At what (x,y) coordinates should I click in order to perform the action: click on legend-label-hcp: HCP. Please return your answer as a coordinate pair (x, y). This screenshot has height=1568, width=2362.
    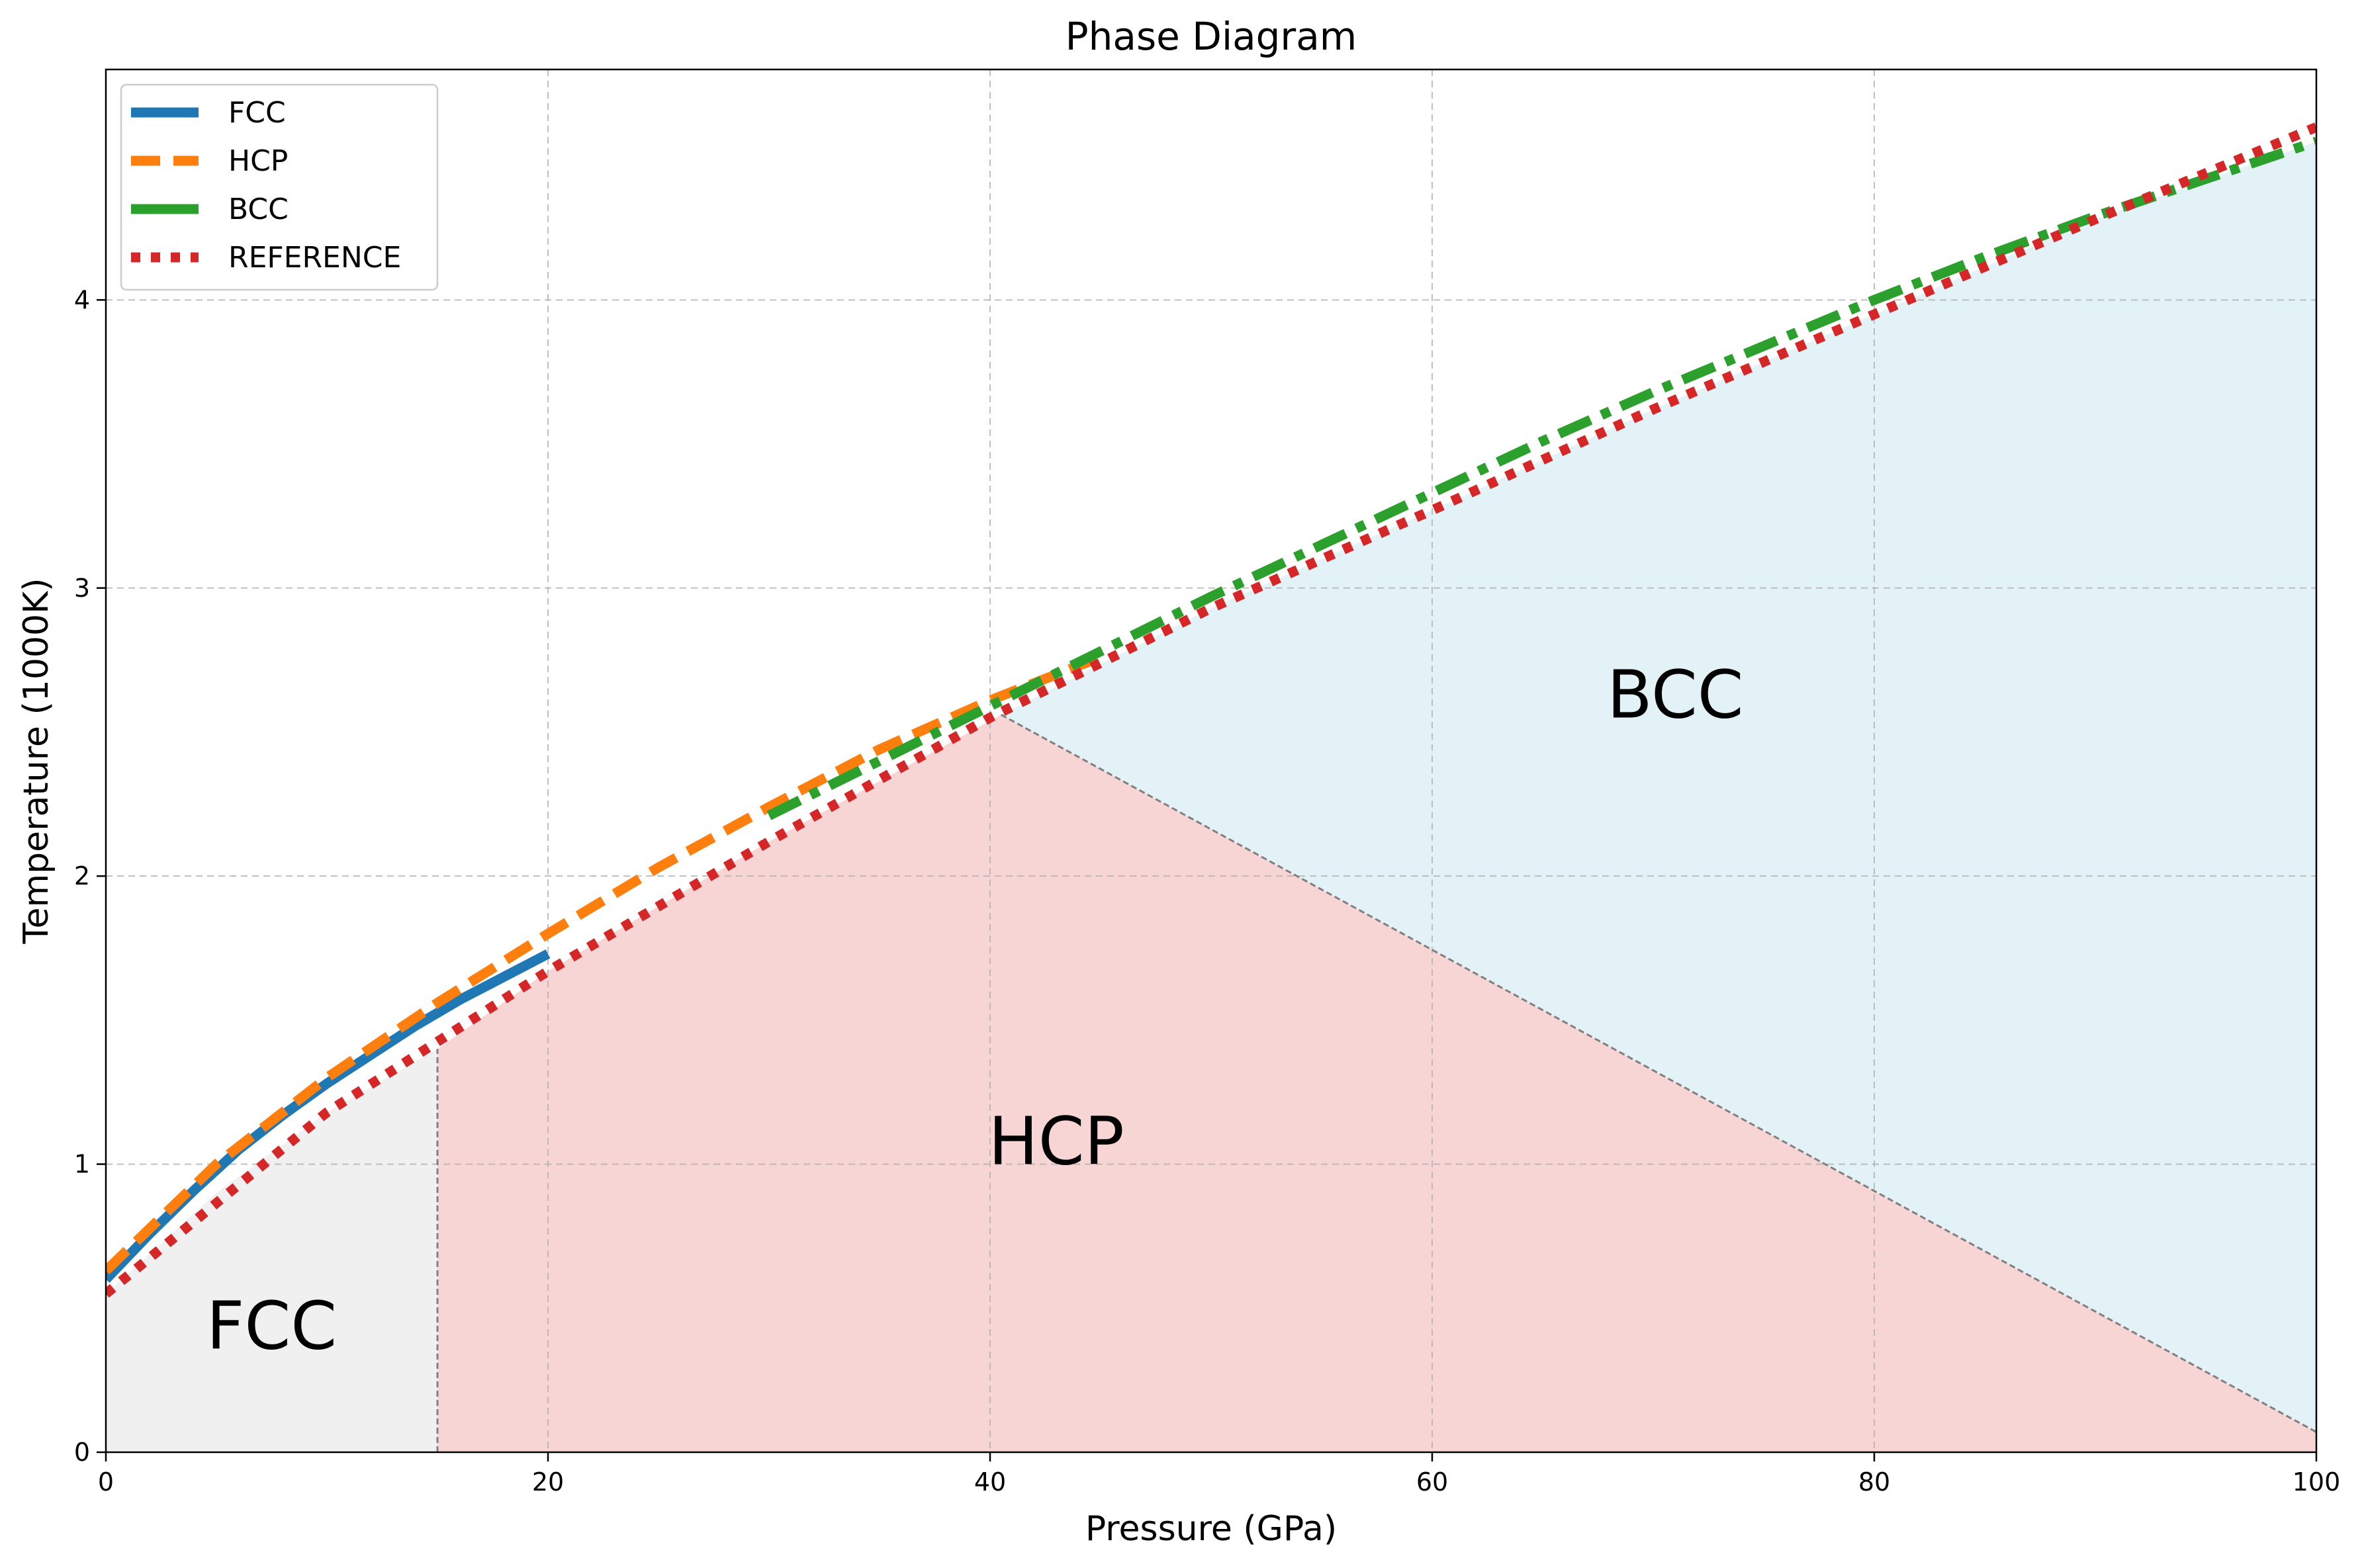
    Looking at the image, I should click on (258, 161).